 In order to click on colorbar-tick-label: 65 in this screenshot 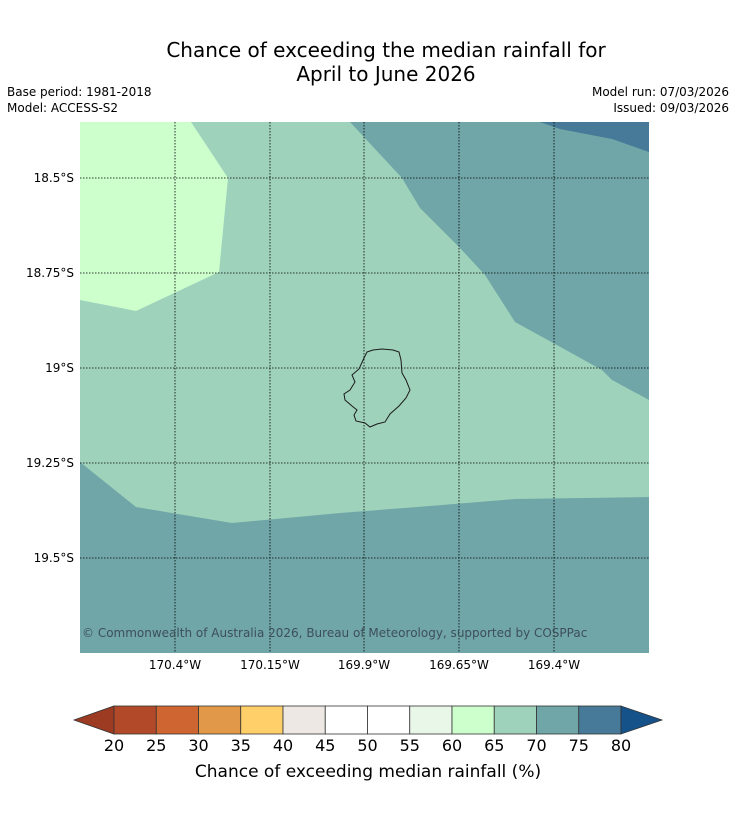, I will do `click(494, 745)`.